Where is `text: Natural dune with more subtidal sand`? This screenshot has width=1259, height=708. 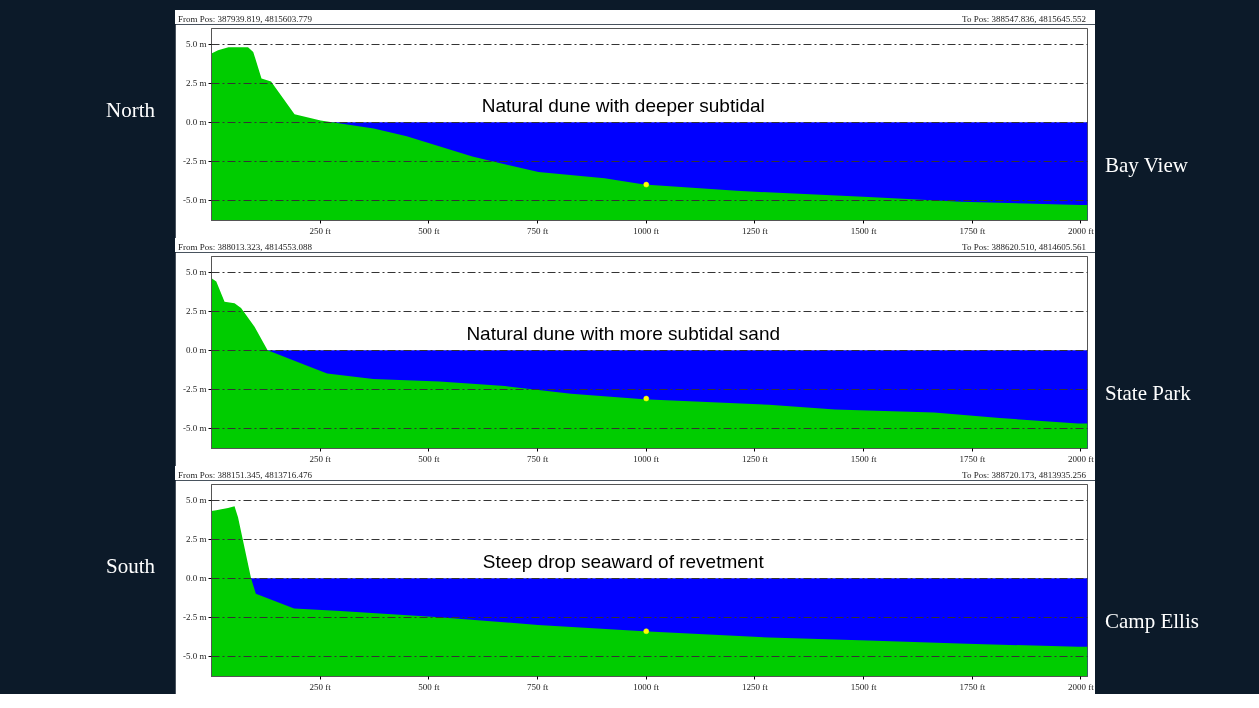
text: Natural dune with more subtidal sand is located at coordinates (623, 333).